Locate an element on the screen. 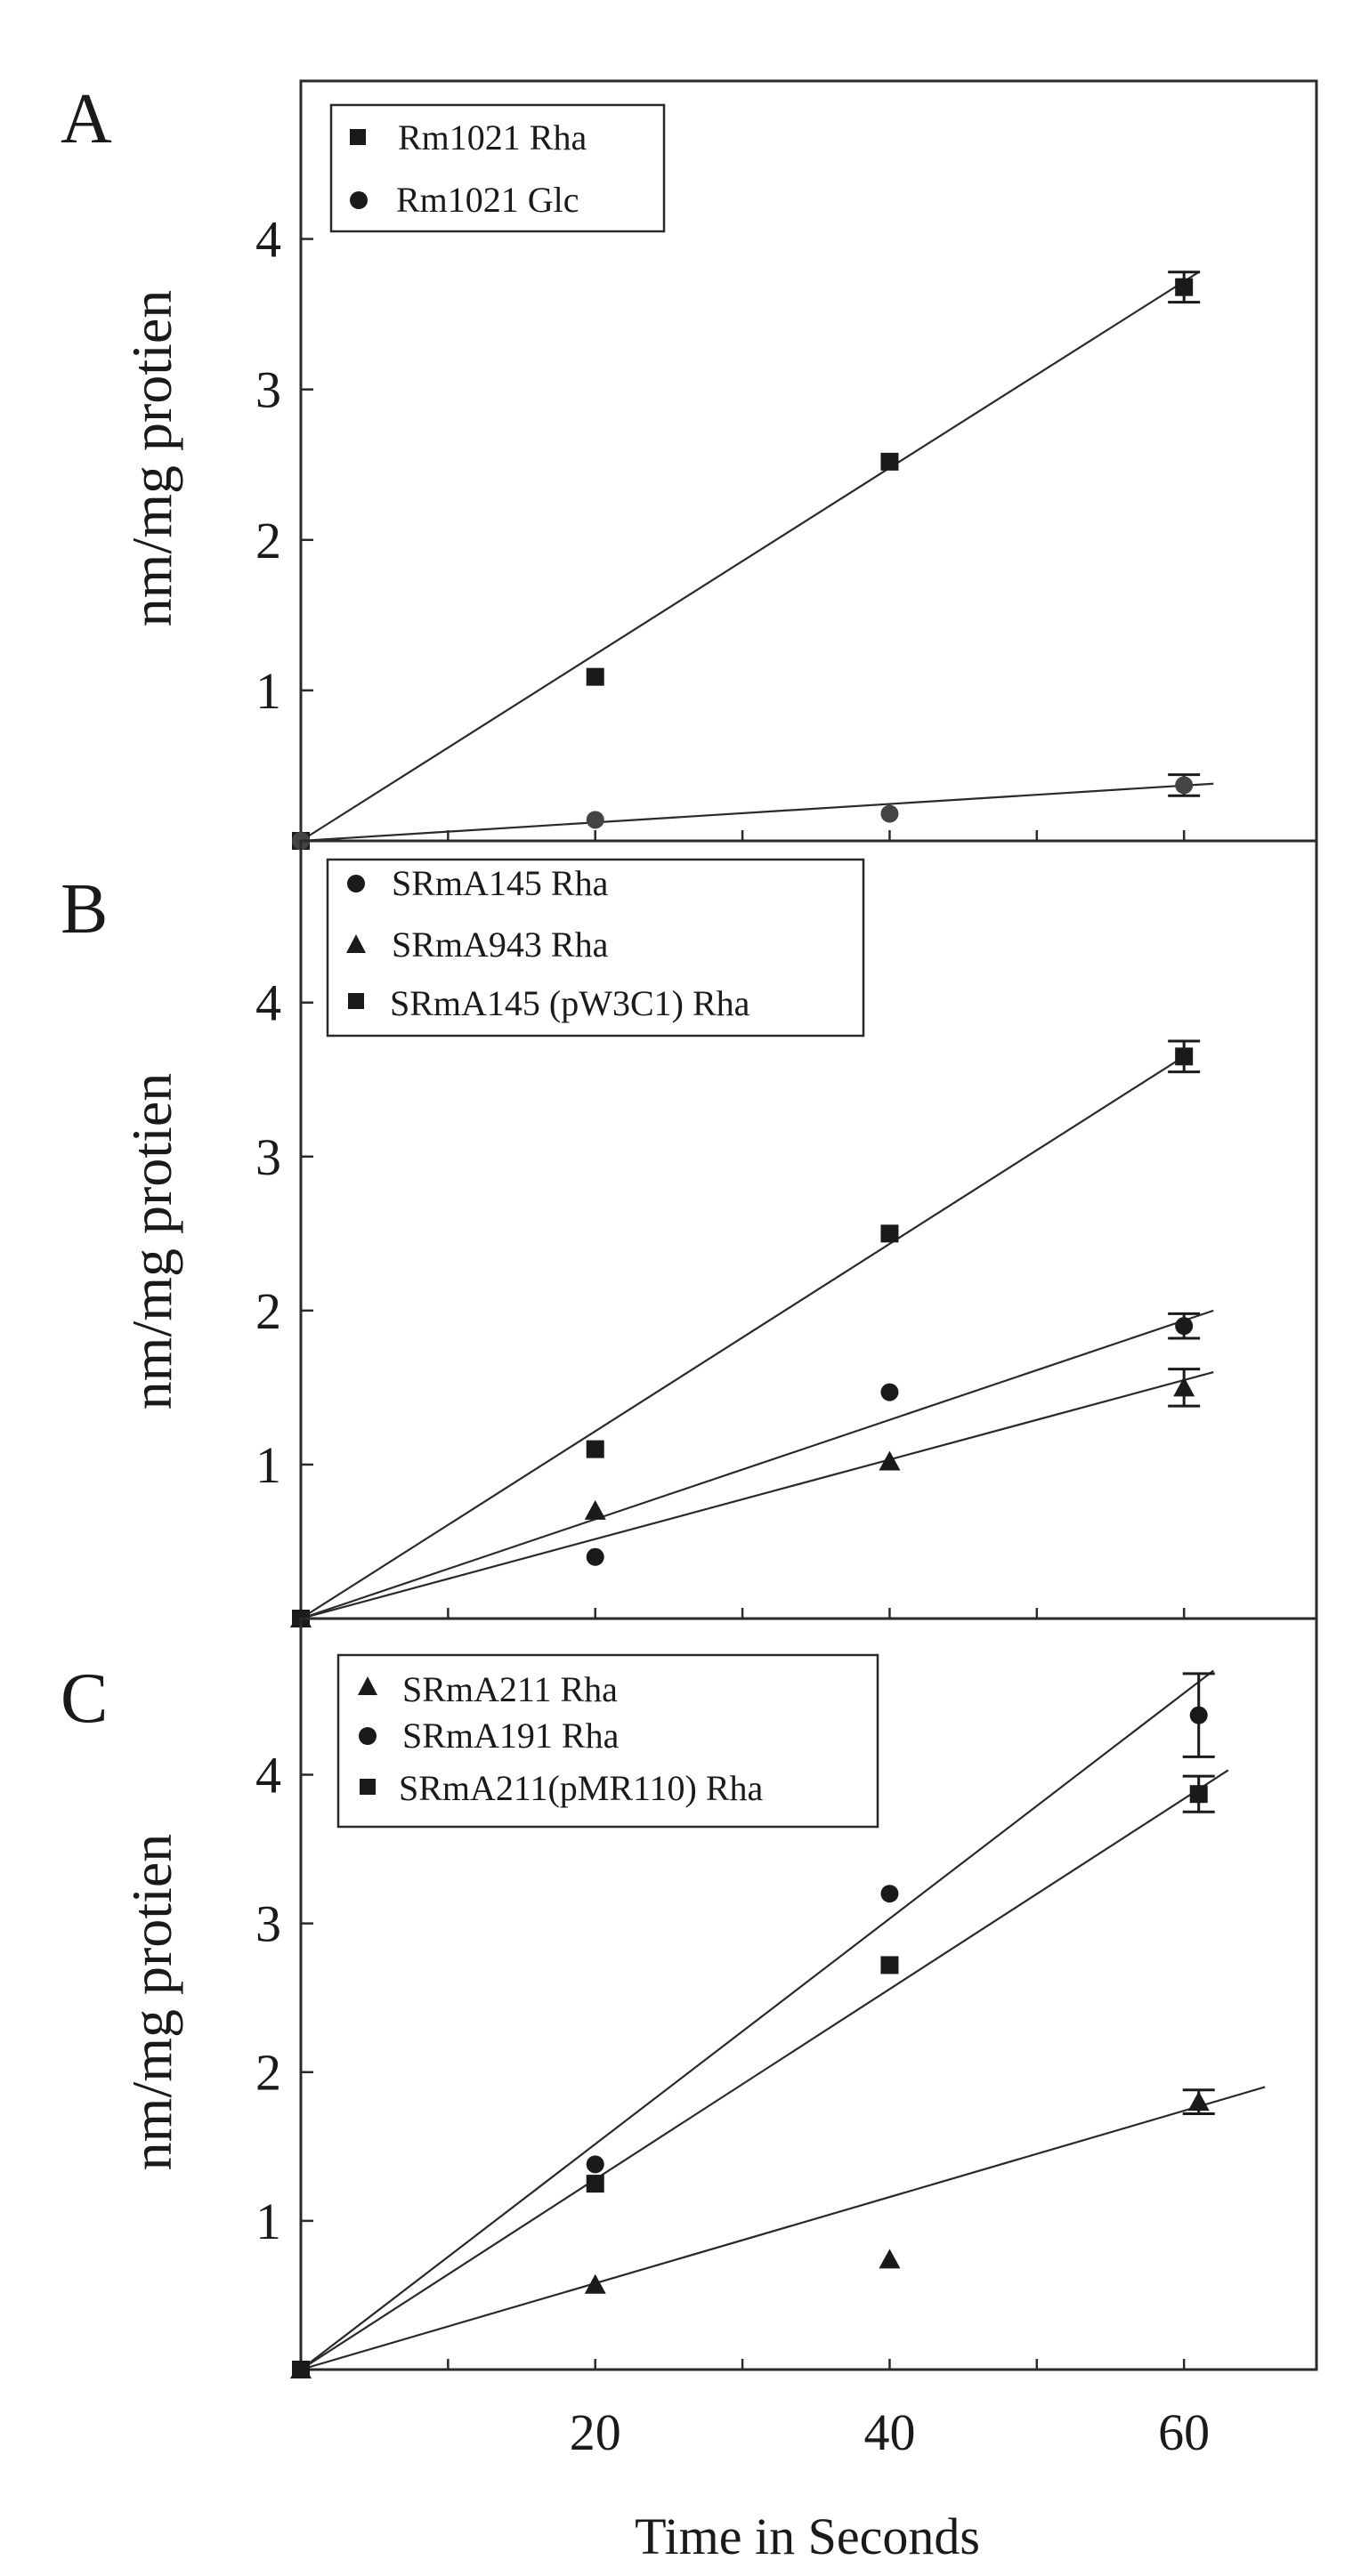 The image size is (1369, 2576). panel-b-ylabel: nm/mg protien is located at coordinates (151, 1241).